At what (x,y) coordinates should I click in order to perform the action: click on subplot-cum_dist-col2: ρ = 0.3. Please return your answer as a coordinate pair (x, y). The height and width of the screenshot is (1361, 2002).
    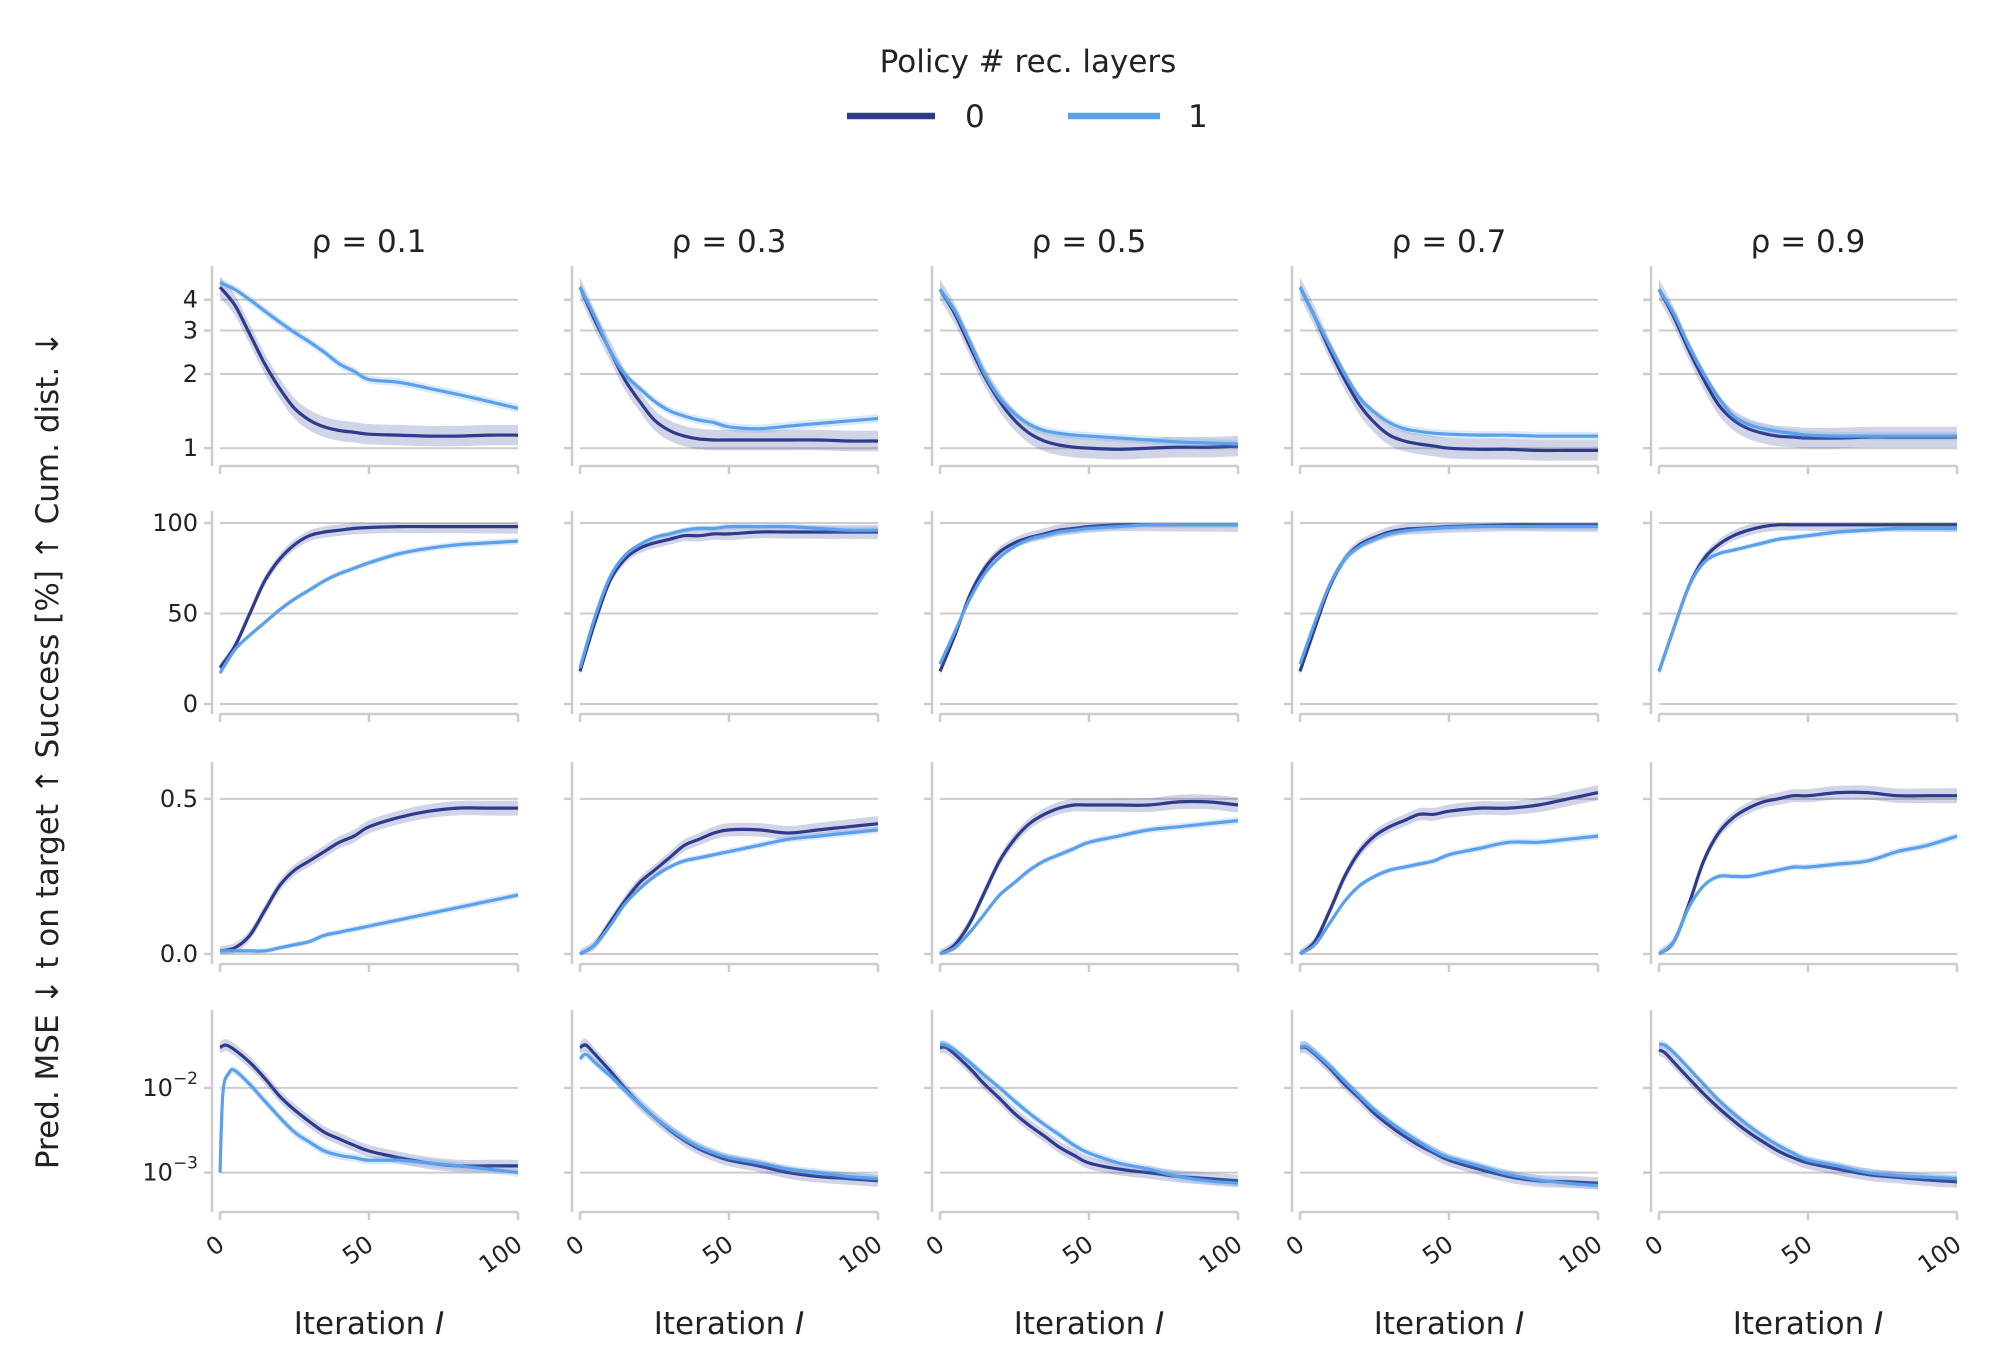
    Looking at the image, I should click on (722, 349).